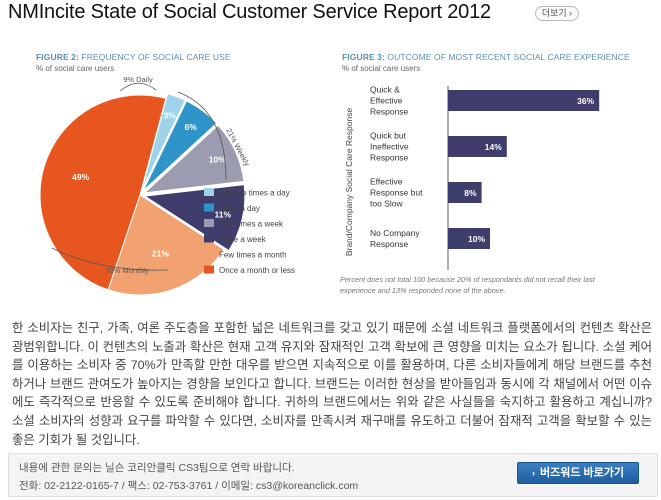 This screenshot has width=661, height=500. I want to click on bar-value-label: 8%, so click(470, 193).